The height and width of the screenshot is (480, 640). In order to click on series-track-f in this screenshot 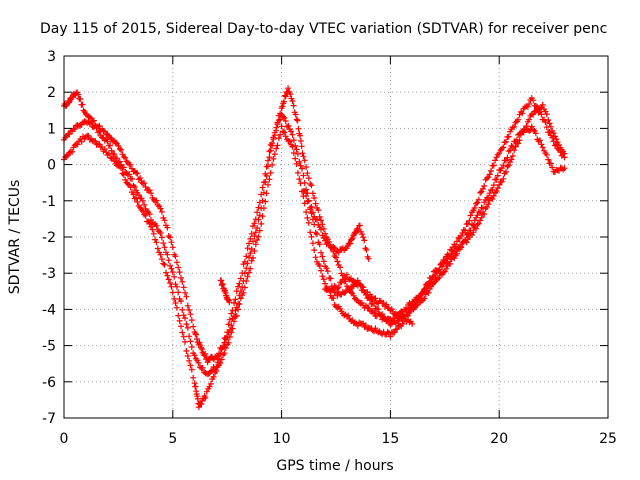, I will do `click(225, 291)`.